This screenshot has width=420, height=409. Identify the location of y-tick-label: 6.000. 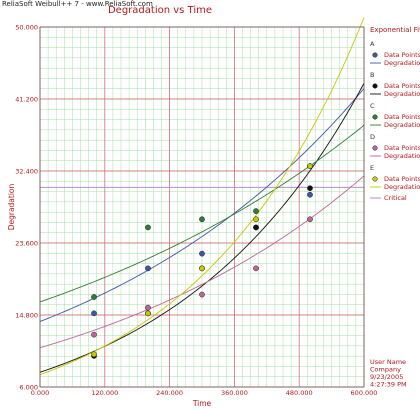
(28, 388).